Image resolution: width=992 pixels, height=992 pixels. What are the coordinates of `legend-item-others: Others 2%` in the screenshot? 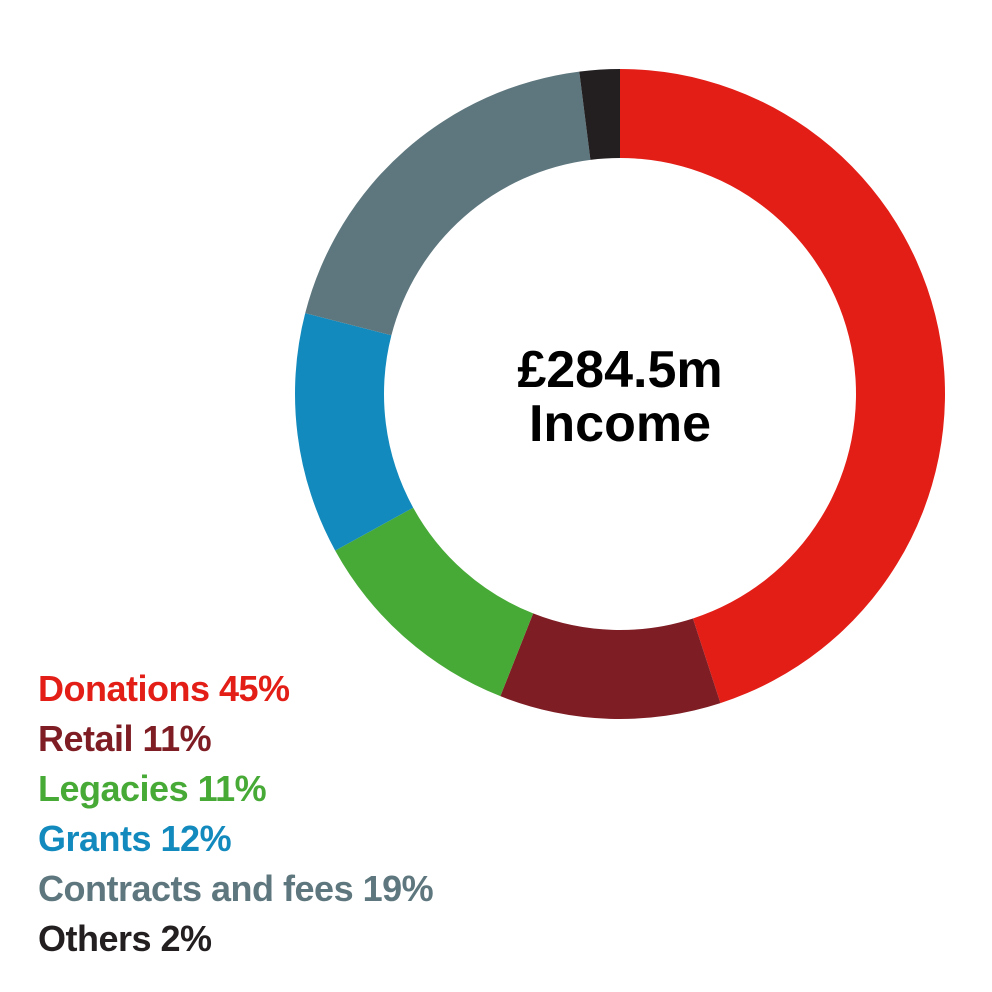 It's located at (125, 938).